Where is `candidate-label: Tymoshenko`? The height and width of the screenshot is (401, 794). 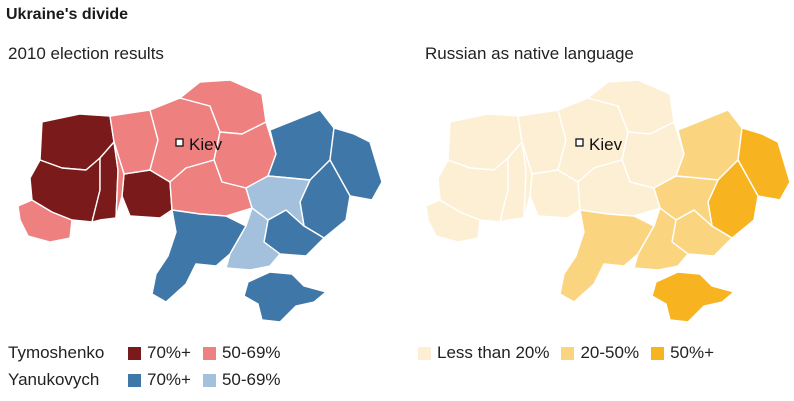
candidate-label: Tymoshenko is located at coordinates (56, 352).